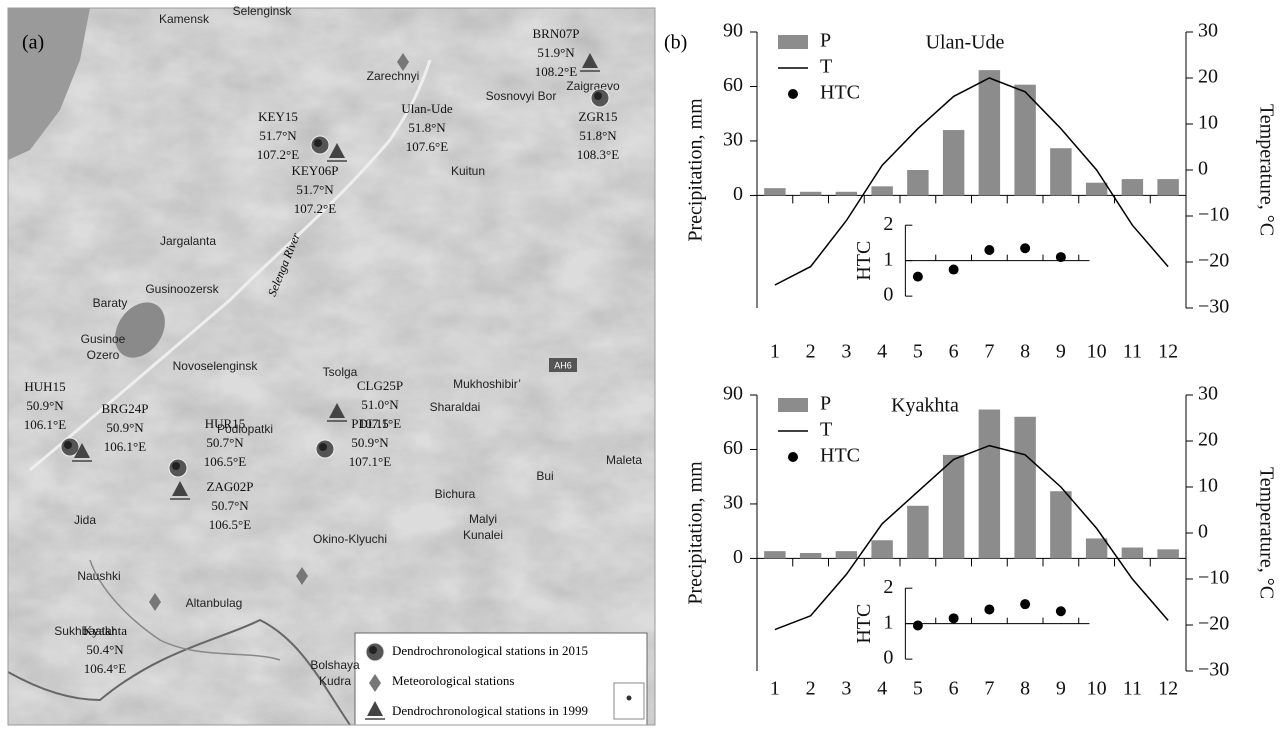 Image resolution: width=1286 pixels, height=741 pixels. I want to click on legend-label: P, so click(825, 41).